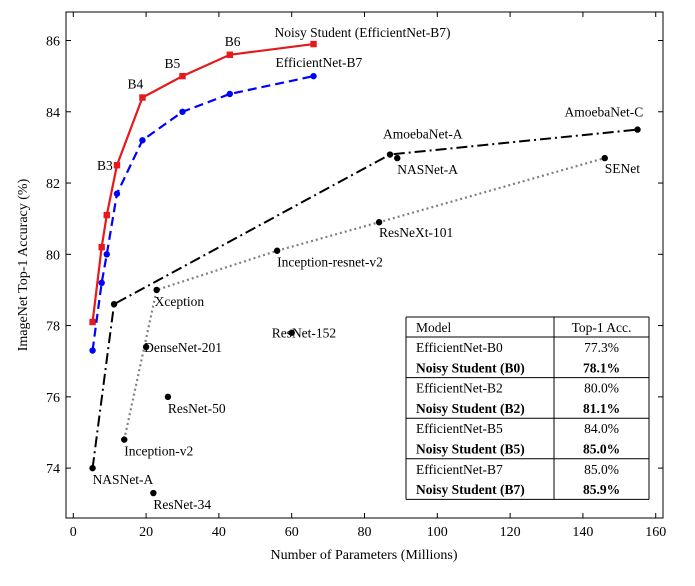 Image resolution: width=695 pixels, height=586 pixels. What do you see at coordinates (423, 134) in the screenshot?
I see `model-label: AmoebaNet-A` at bounding box center [423, 134].